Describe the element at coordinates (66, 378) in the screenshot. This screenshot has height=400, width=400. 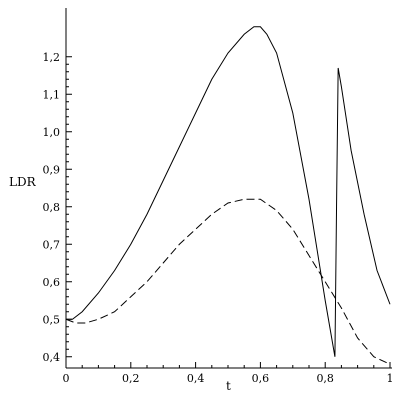
I see `x-tick-label: 0` at that location.